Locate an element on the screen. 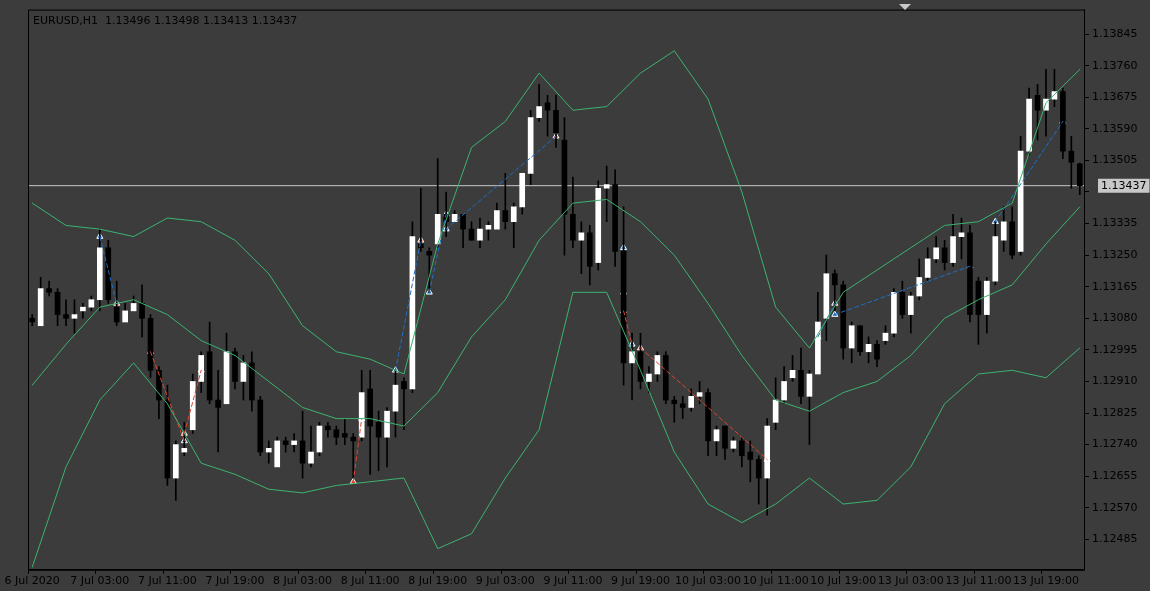 This screenshot has width=1150, height=591. chart-title: EURUSD,H1 1.13496 1.13498 1.13413 1.13437 is located at coordinates (165, 20).